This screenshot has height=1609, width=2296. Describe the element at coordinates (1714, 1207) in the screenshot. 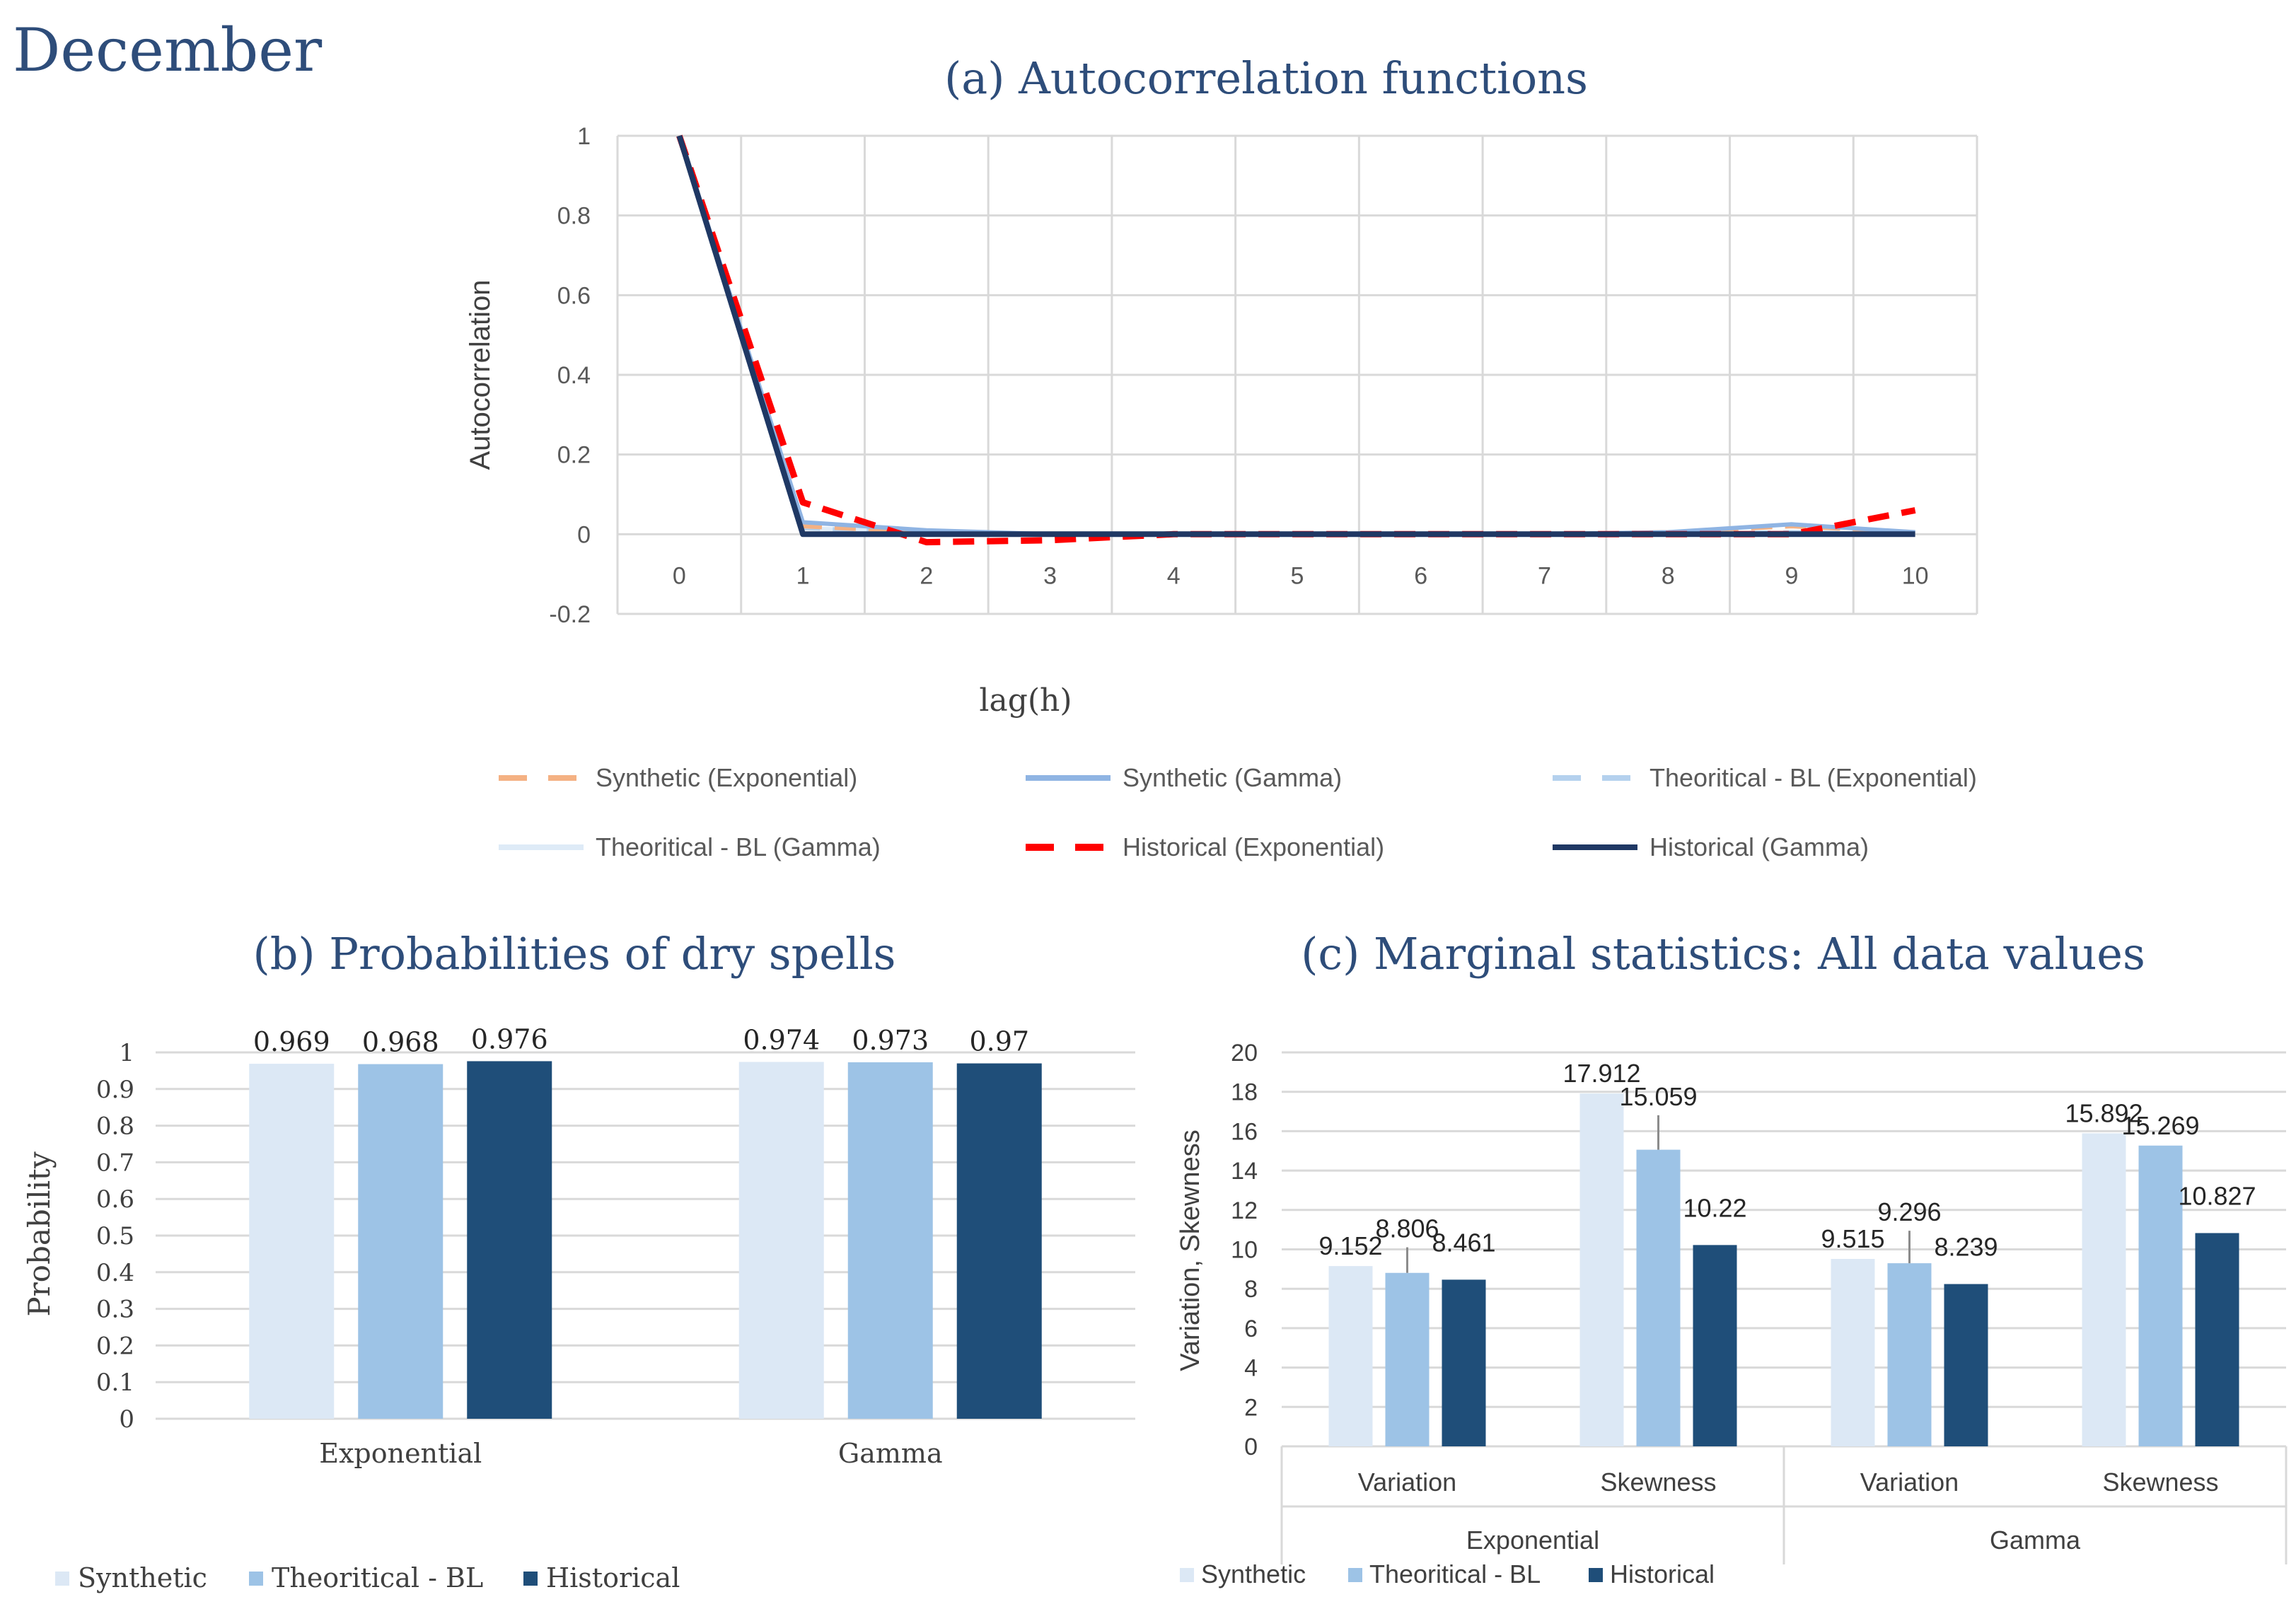

I see `chart-c-data-label: 10.22` at that location.